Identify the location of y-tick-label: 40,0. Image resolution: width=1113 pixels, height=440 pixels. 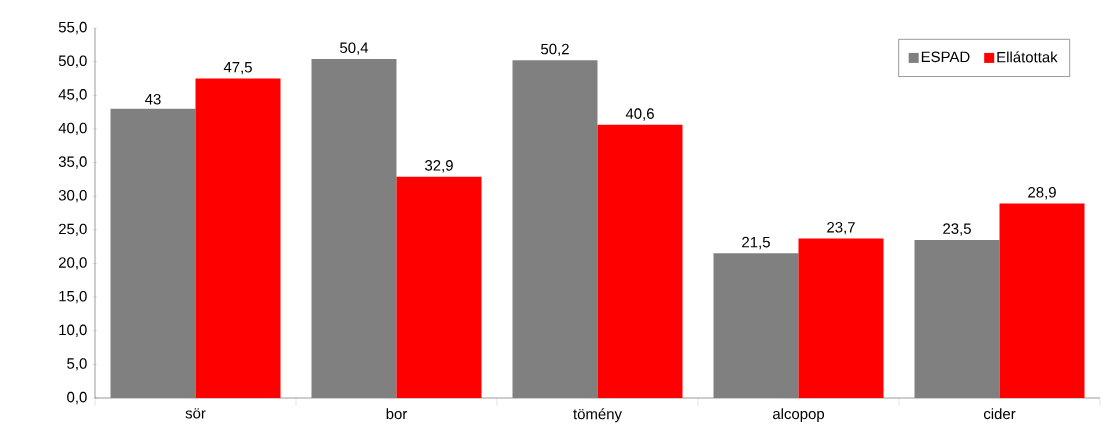
(72, 129).